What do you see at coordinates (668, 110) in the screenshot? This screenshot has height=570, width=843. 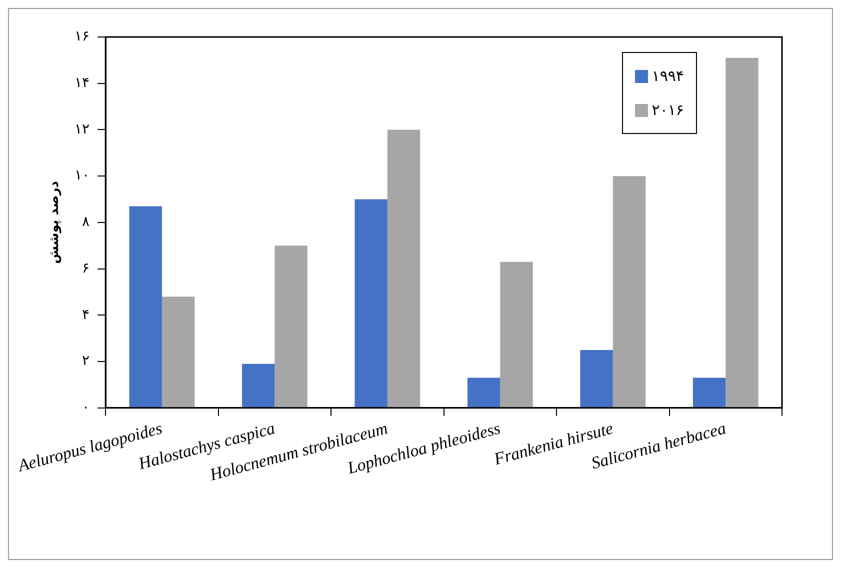 I see `legend-label: ۲۰۱۶` at bounding box center [668, 110].